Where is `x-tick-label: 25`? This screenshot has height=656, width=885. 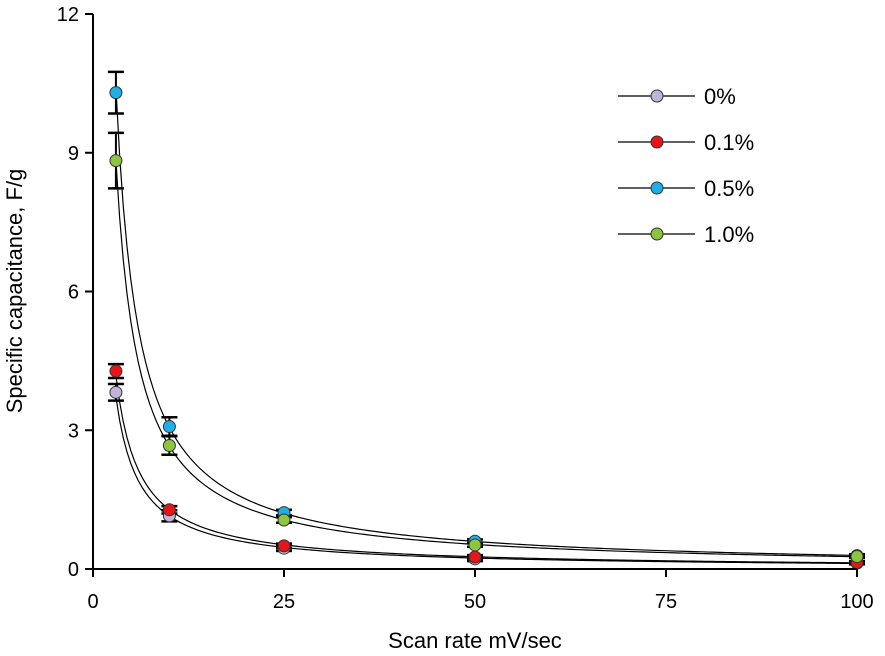 x-tick-label: 25 is located at coordinates (284, 602).